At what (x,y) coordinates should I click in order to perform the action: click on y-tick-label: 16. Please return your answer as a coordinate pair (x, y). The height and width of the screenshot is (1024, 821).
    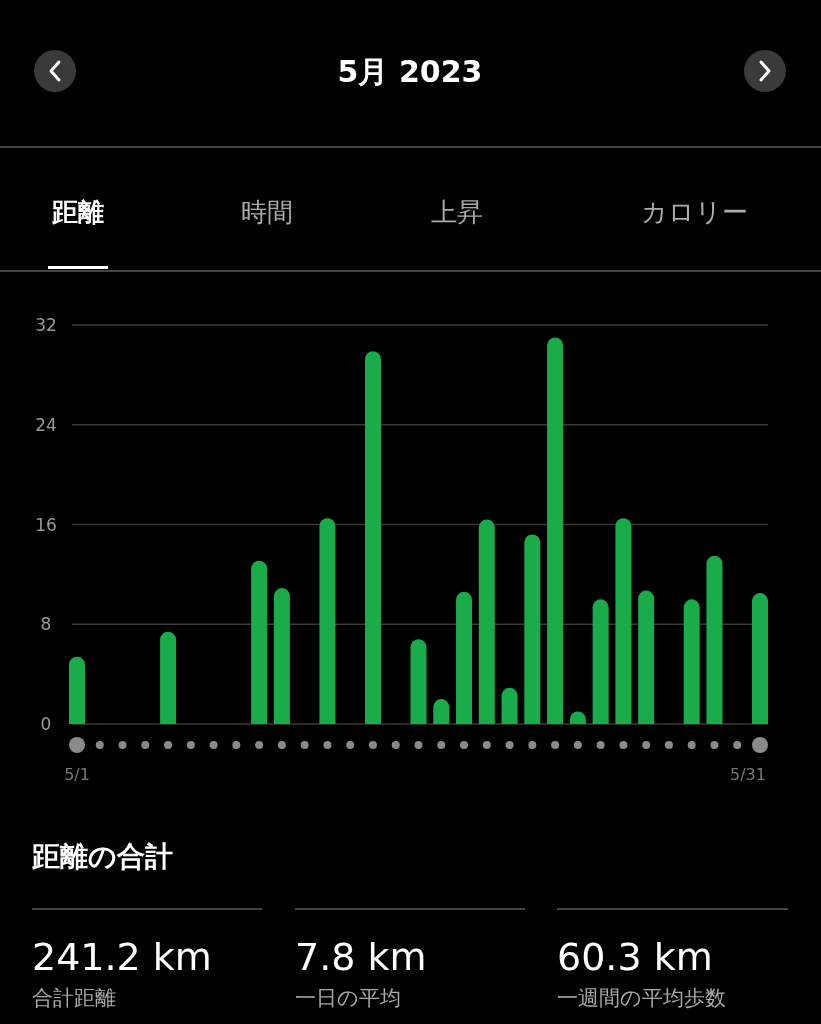
    Looking at the image, I should click on (46, 524).